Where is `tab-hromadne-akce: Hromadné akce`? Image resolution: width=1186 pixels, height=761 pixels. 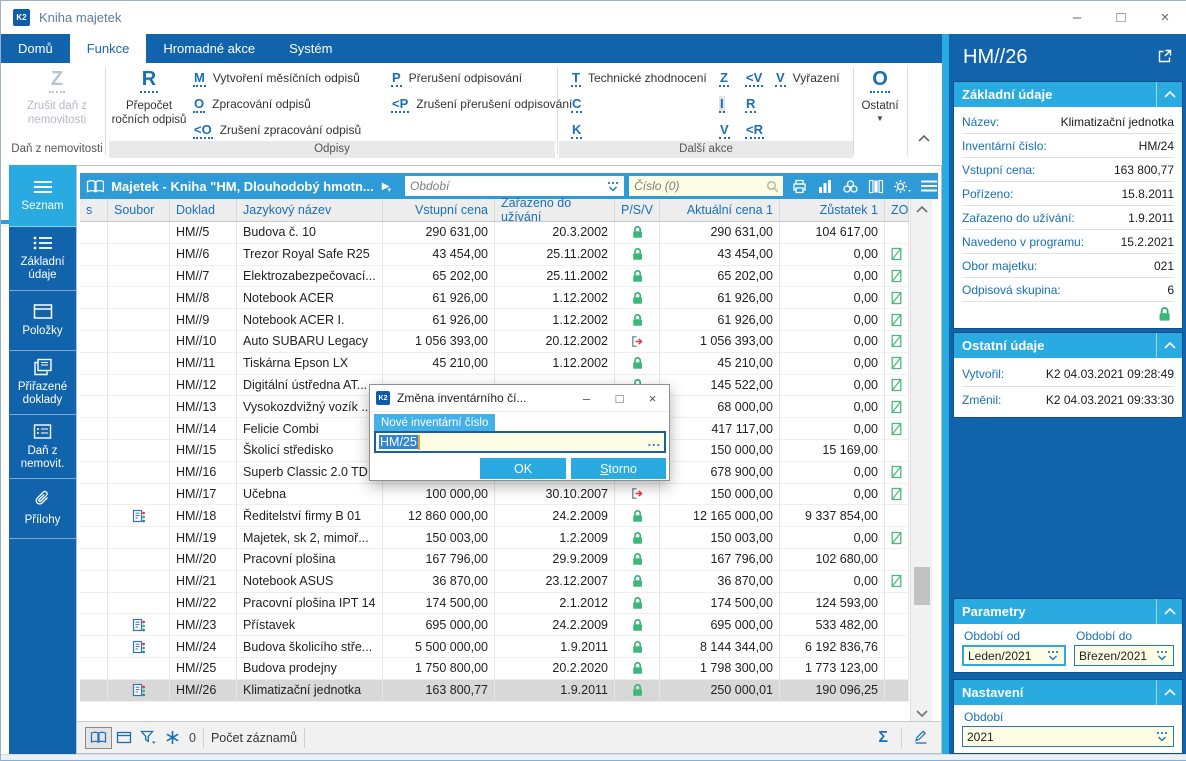 tab-hromadne-akce: Hromadné akce is located at coordinates (209, 48).